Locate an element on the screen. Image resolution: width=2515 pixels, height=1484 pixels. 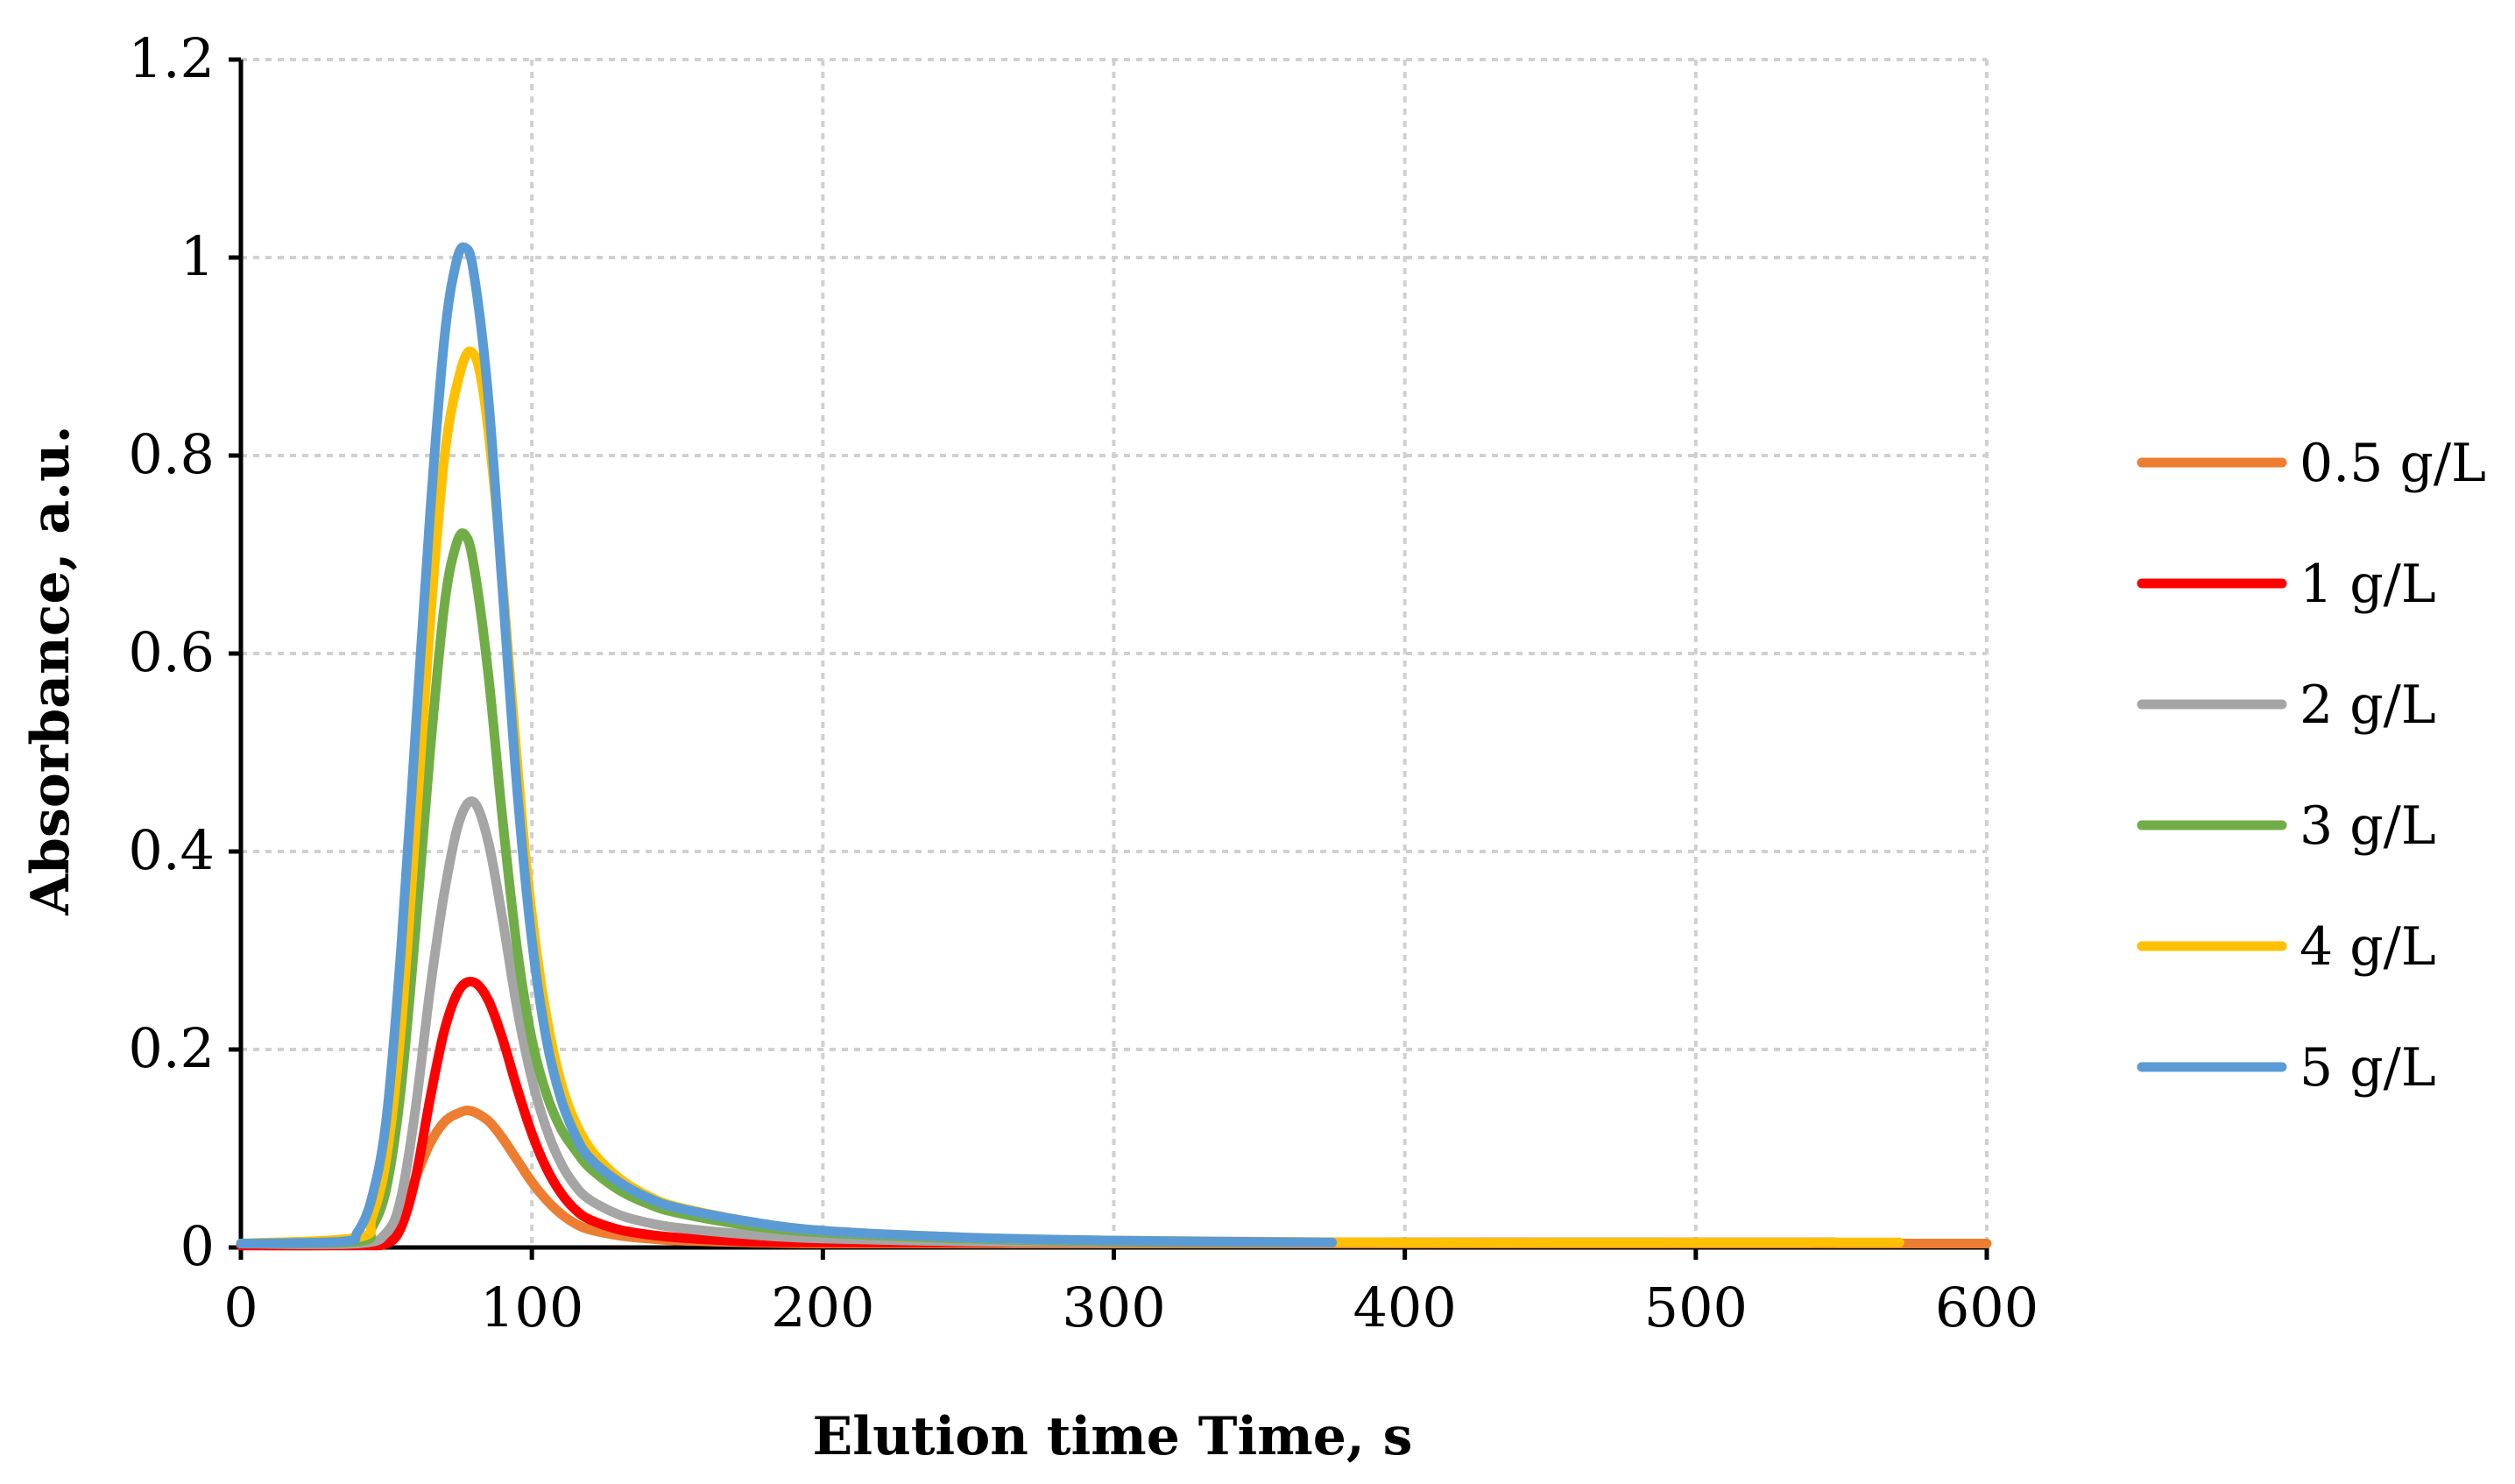
y-tick-label: 1.2 is located at coordinates (171, 58).